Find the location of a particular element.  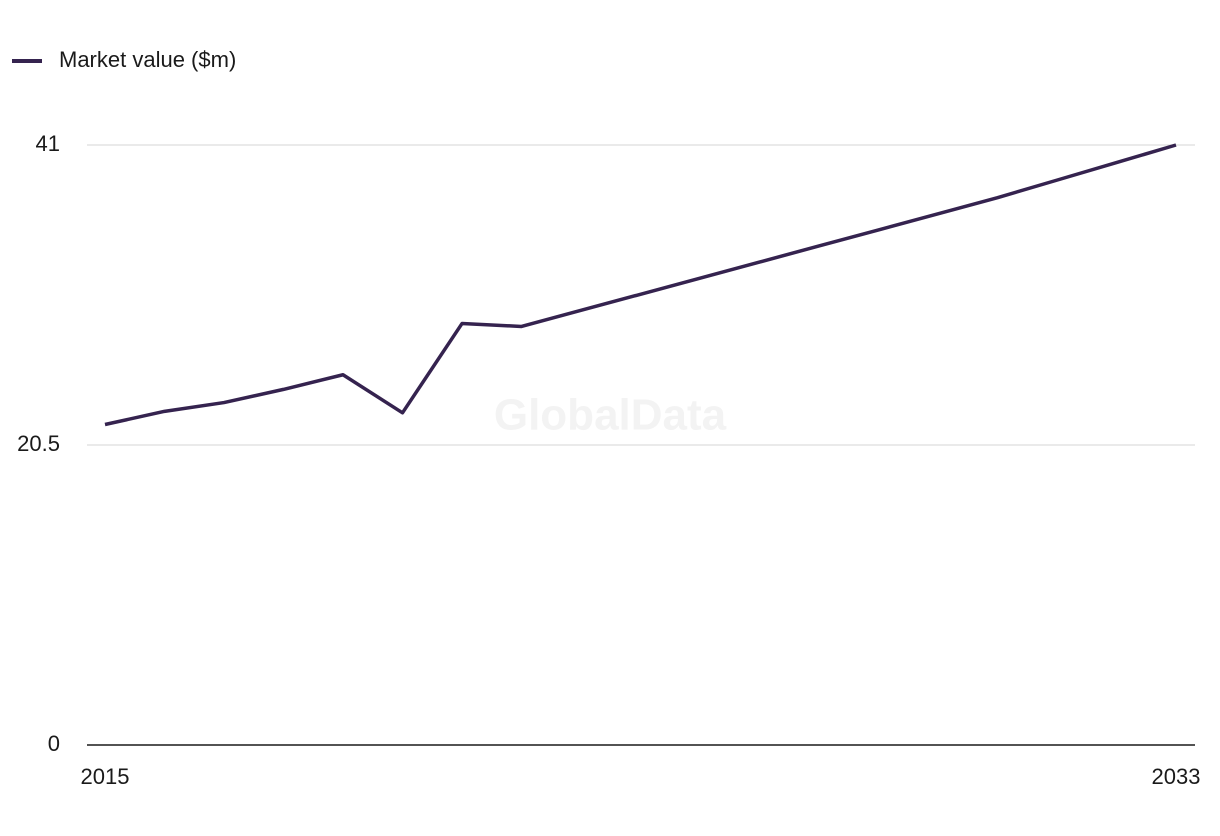

watermark: GlobalData is located at coordinates (610, 415).